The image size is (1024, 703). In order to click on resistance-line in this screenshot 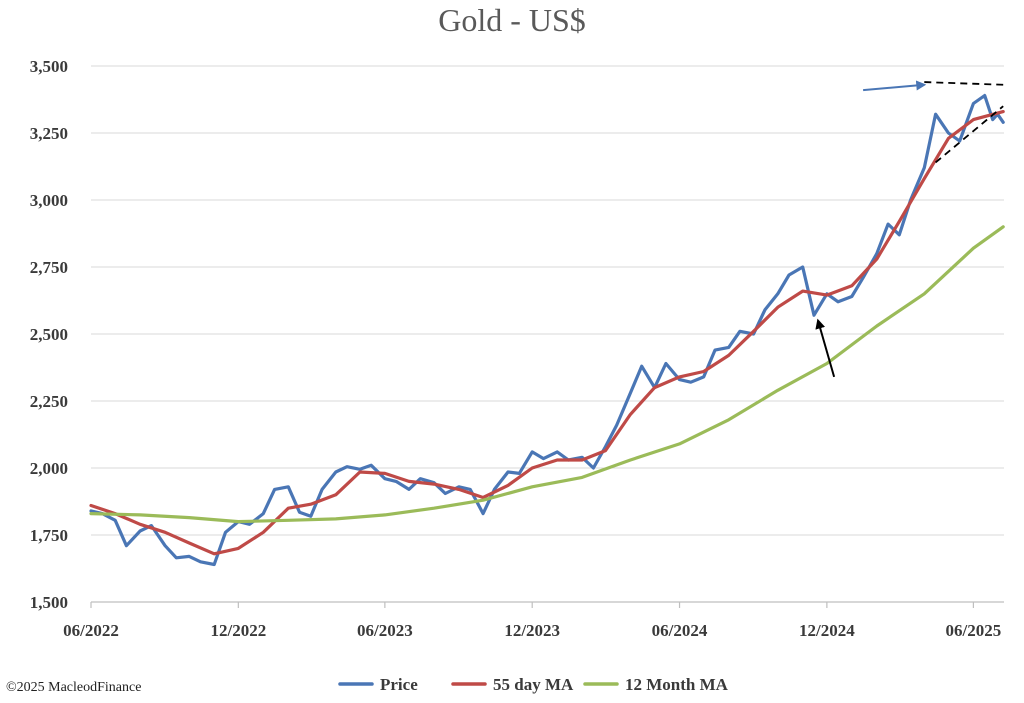, I will do `click(964, 83)`.